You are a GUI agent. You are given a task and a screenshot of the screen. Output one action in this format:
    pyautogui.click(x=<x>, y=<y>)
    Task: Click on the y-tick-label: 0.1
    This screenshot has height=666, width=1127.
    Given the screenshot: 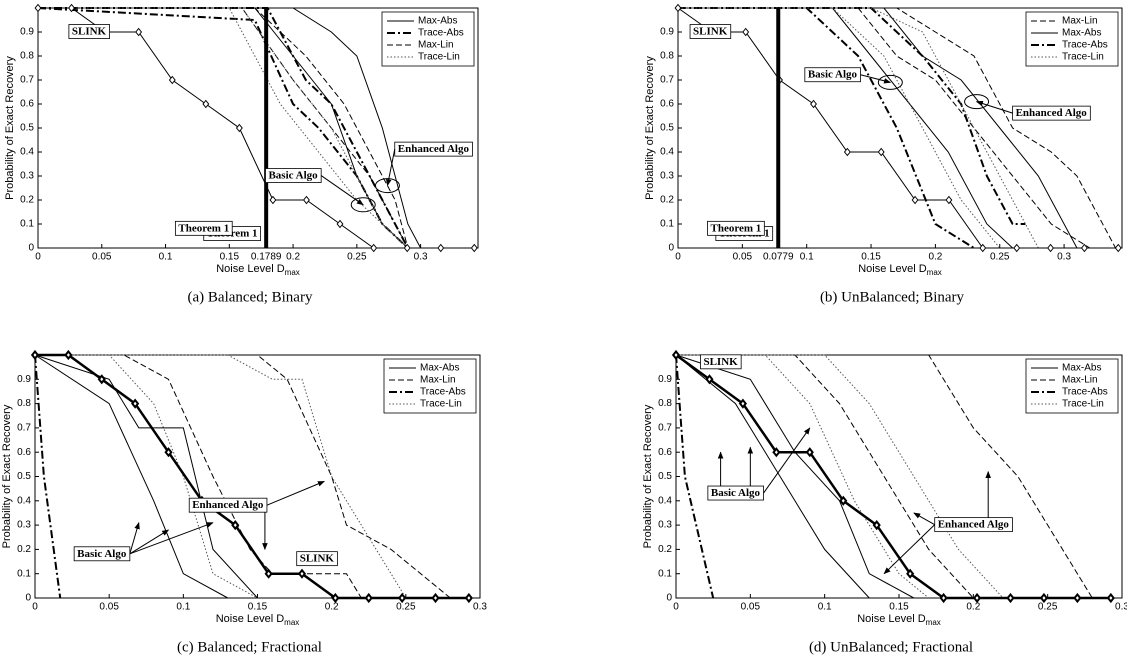 What is the action you would take?
    pyautogui.click(x=665, y=573)
    